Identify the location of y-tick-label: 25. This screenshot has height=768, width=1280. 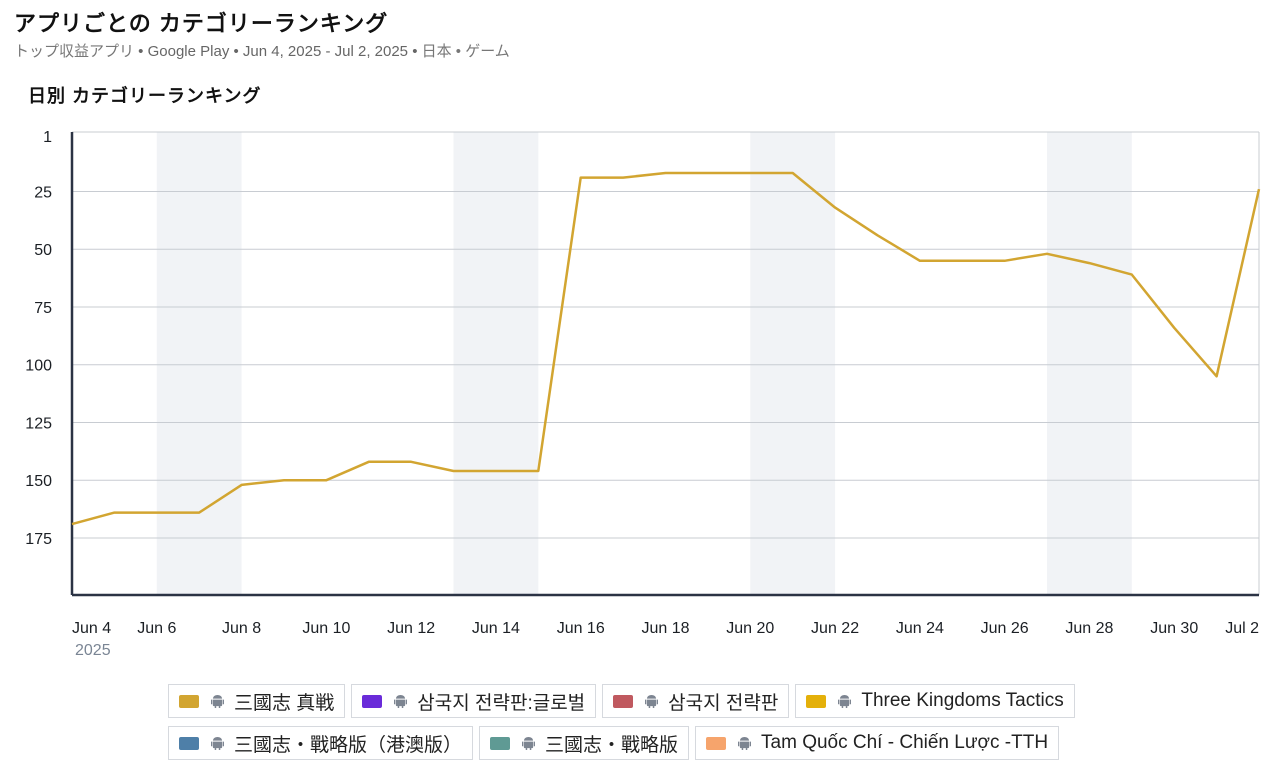
(43, 192).